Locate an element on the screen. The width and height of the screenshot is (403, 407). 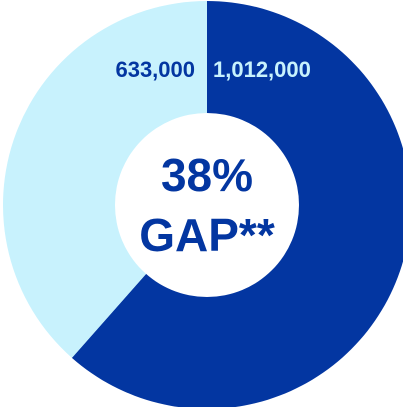
center-percentage: 38% is located at coordinates (207, 175).